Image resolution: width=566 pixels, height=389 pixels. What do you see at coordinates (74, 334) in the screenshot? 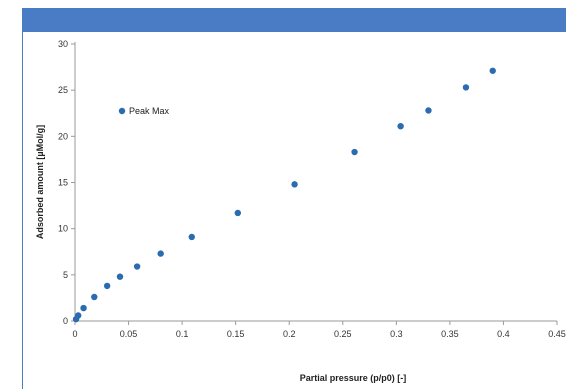
I see `x-tick-label: 0` at bounding box center [74, 334].